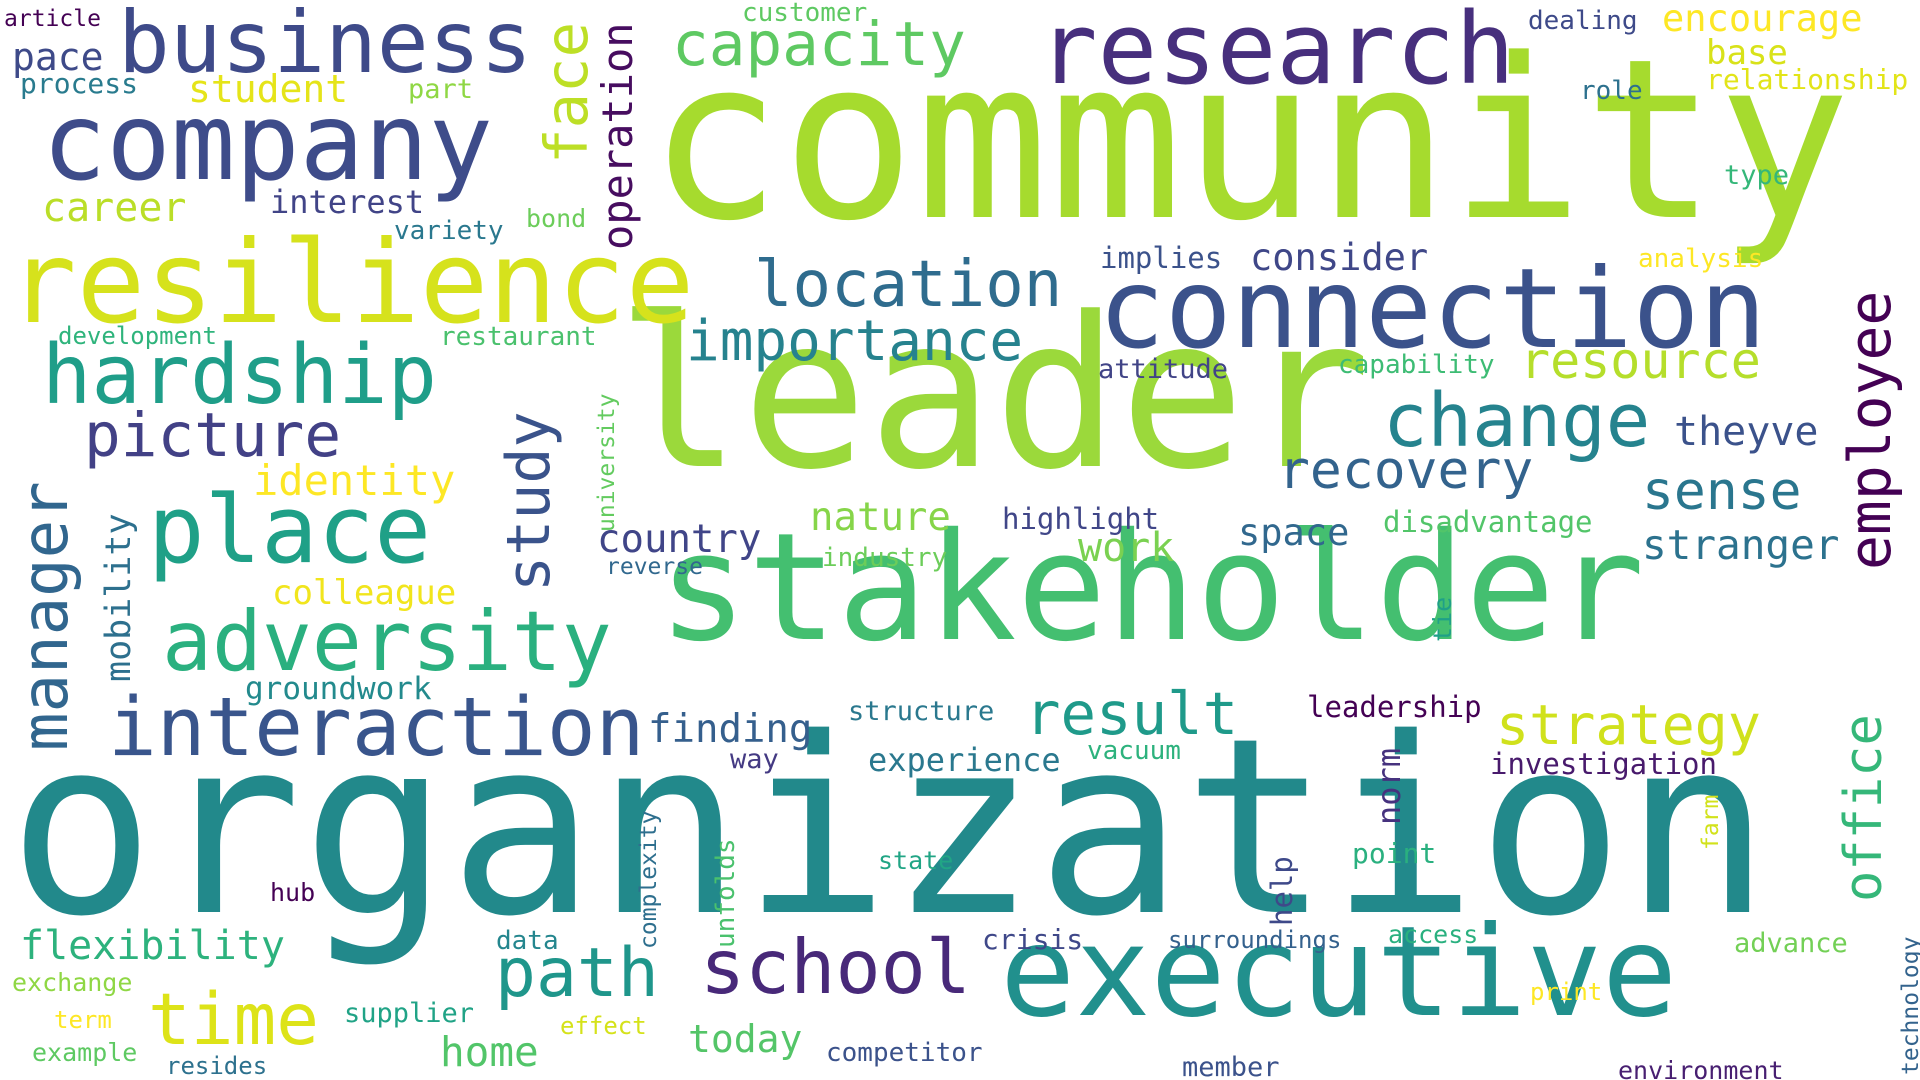 The height and width of the screenshot is (1080, 1920). What do you see at coordinates (904, 1053) in the screenshot?
I see `word-competitor: competitor` at bounding box center [904, 1053].